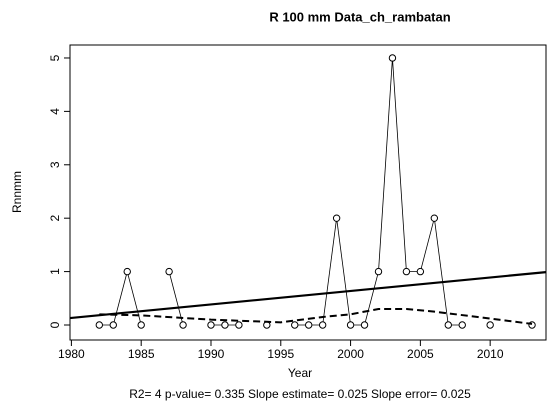 The height and width of the screenshot is (412, 547). Describe the element at coordinates (316, 316) in the screenshot. I see `smooth-line` at that location.